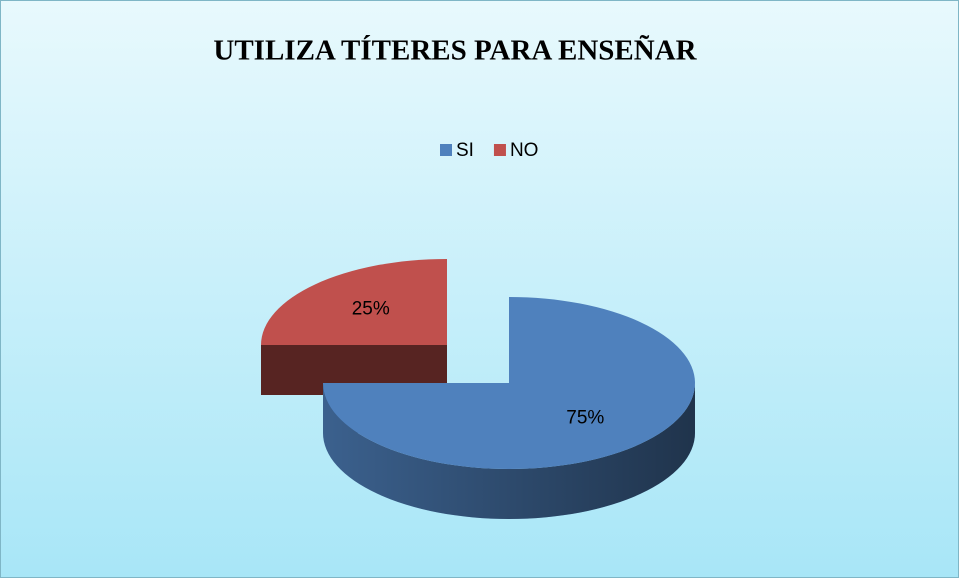  I want to click on data-label: 25%, so click(371, 309).